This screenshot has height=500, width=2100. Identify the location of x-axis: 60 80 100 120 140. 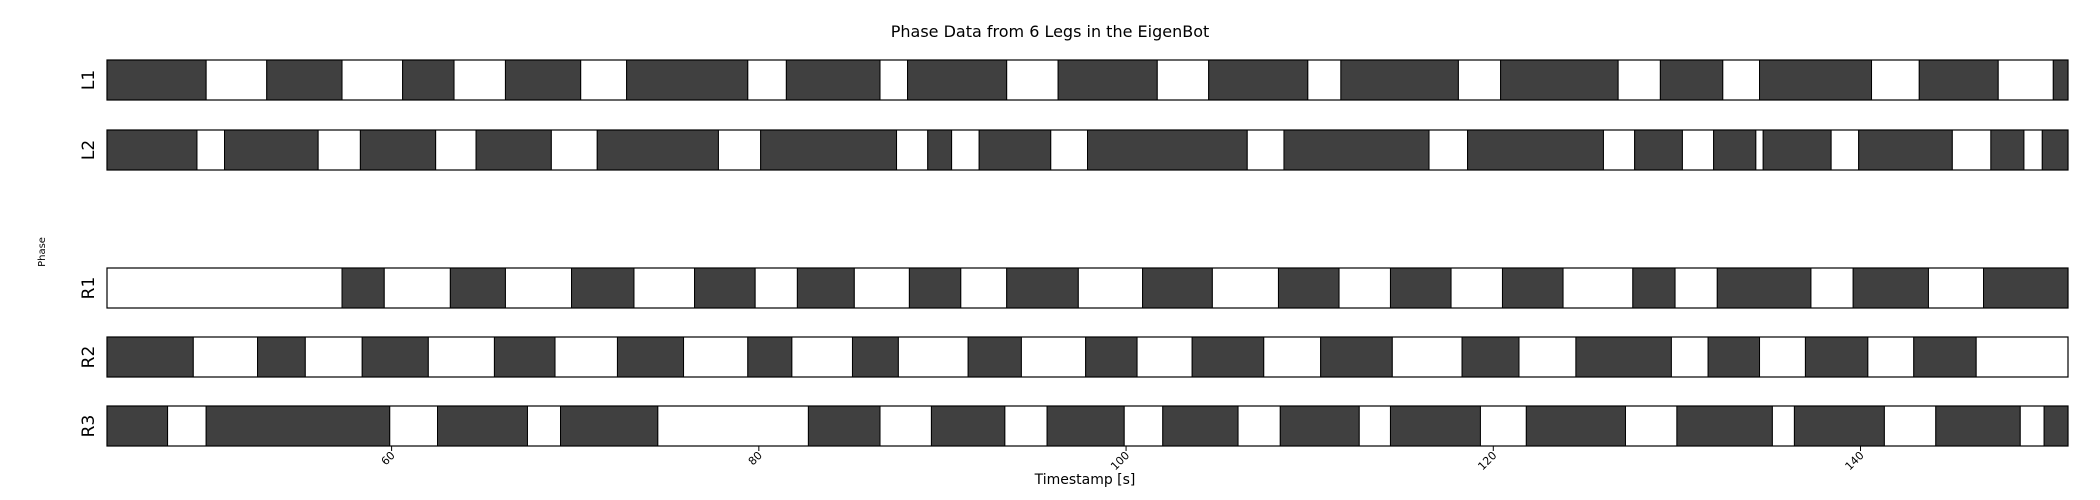
(1123, 459).